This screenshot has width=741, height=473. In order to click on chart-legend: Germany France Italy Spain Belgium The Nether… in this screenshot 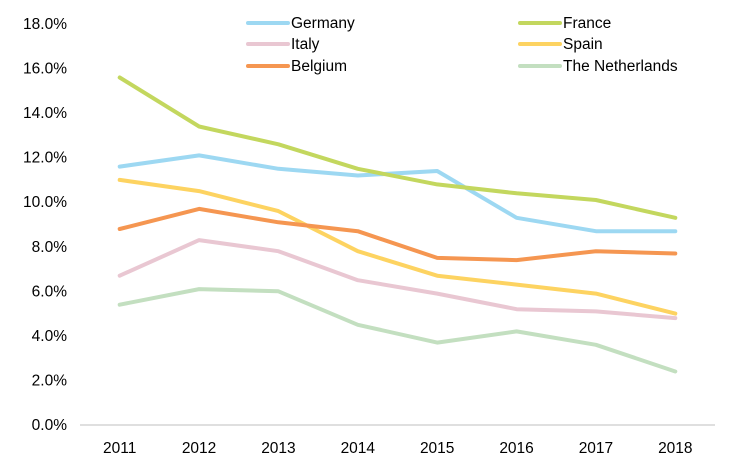, I will do `click(462, 45)`.